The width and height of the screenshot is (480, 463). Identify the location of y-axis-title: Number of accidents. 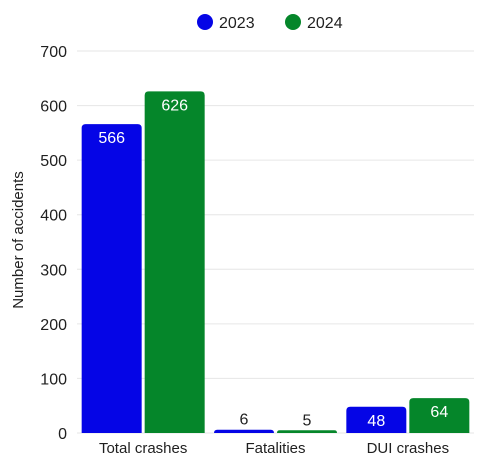
(18, 240).